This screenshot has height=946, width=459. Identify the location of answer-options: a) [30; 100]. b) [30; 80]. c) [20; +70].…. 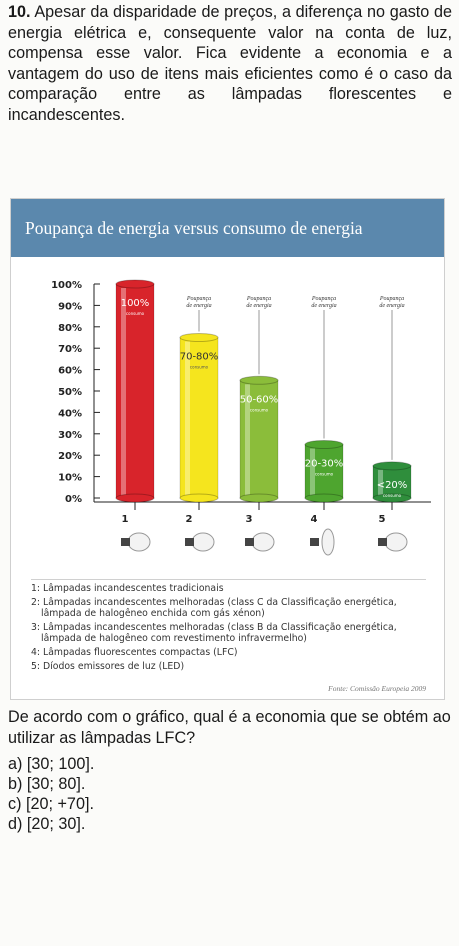
(51, 794).